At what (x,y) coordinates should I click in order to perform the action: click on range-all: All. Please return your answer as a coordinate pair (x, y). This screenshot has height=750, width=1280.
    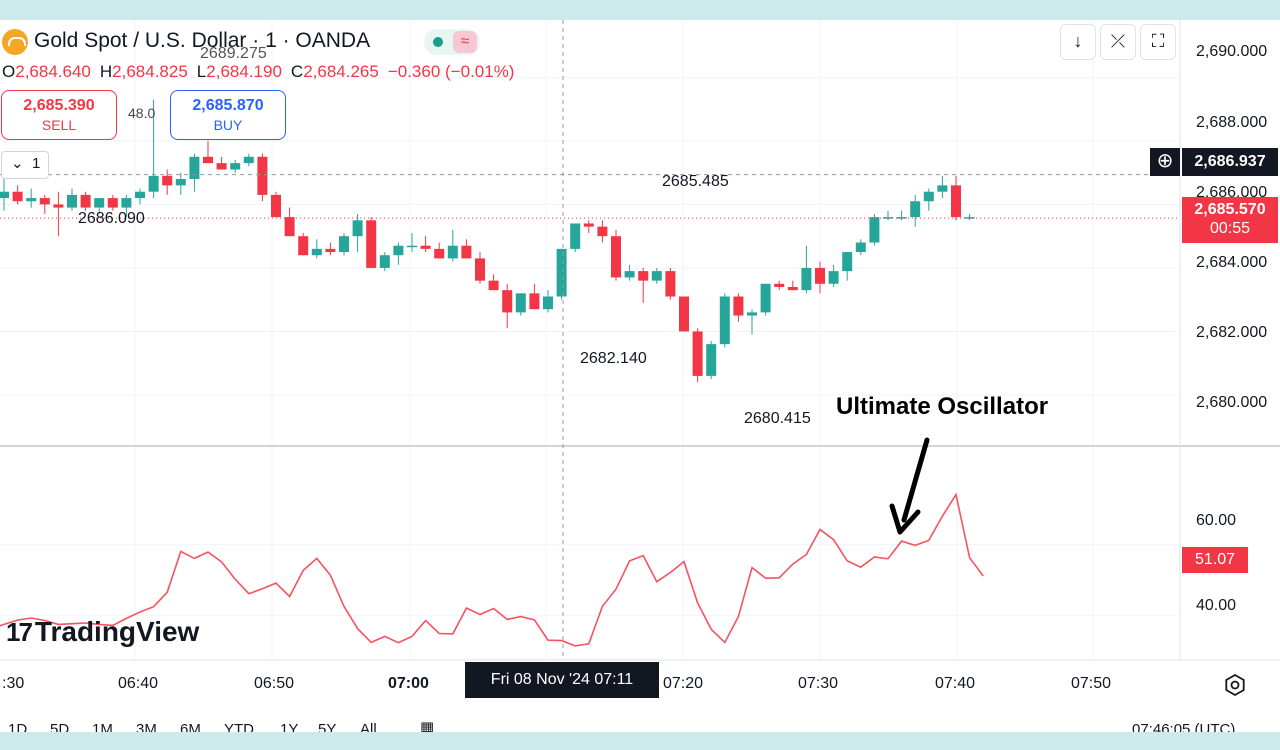
    Looking at the image, I should click on (368, 726).